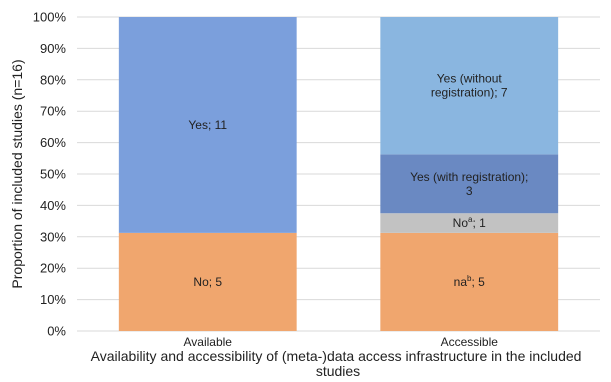  I want to click on segment-label: Yes; 11, so click(207, 125).